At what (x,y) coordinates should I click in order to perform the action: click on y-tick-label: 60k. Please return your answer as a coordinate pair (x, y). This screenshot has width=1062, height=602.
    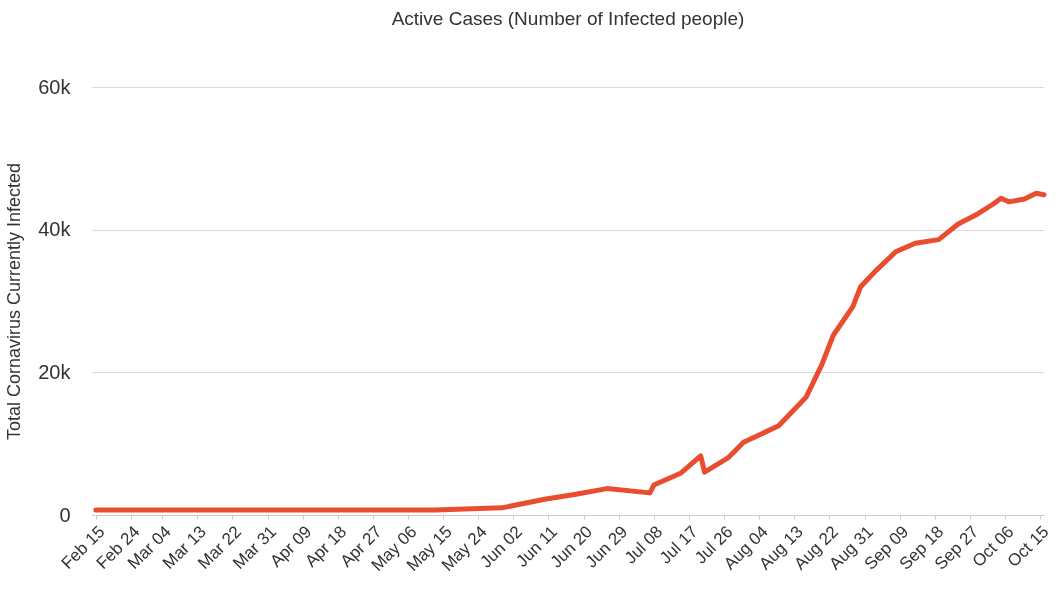
    Looking at the image, I should click on (55, 86).